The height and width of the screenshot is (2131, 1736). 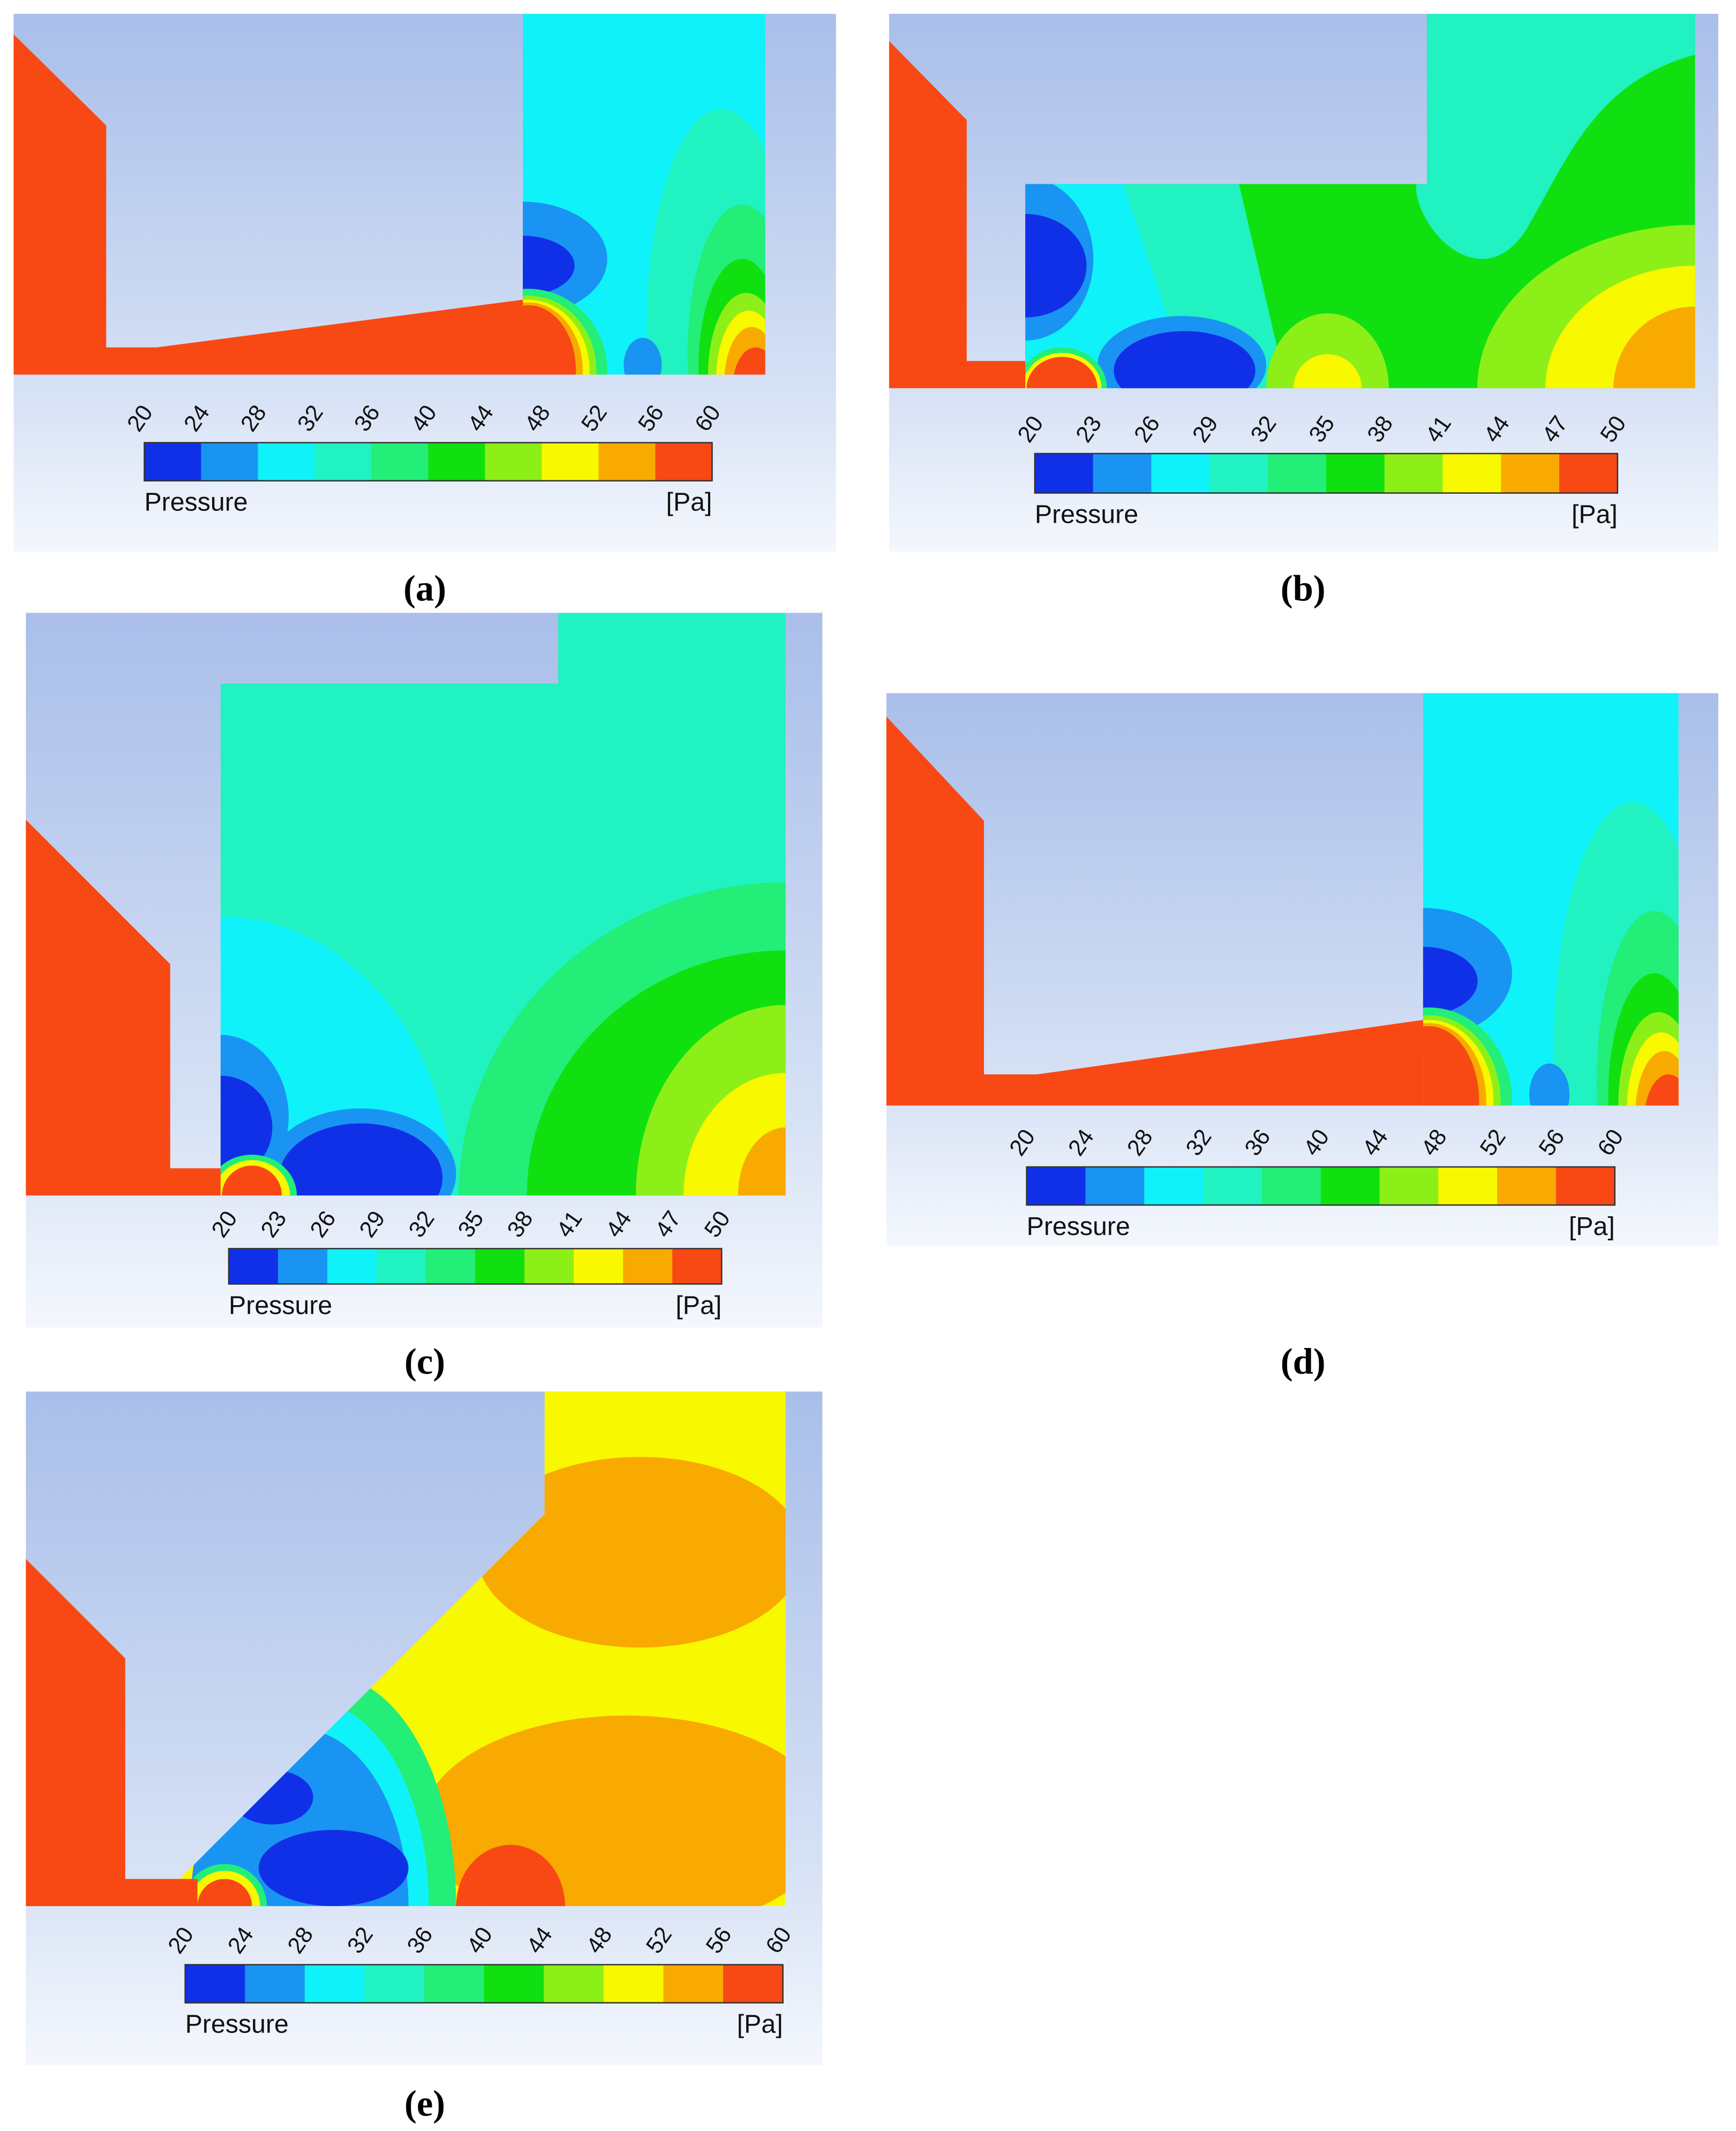 What do you see at coordinates (425, 588) in the screenshot?
I see `panel-label: (a)` at bounding box center [425, 588].